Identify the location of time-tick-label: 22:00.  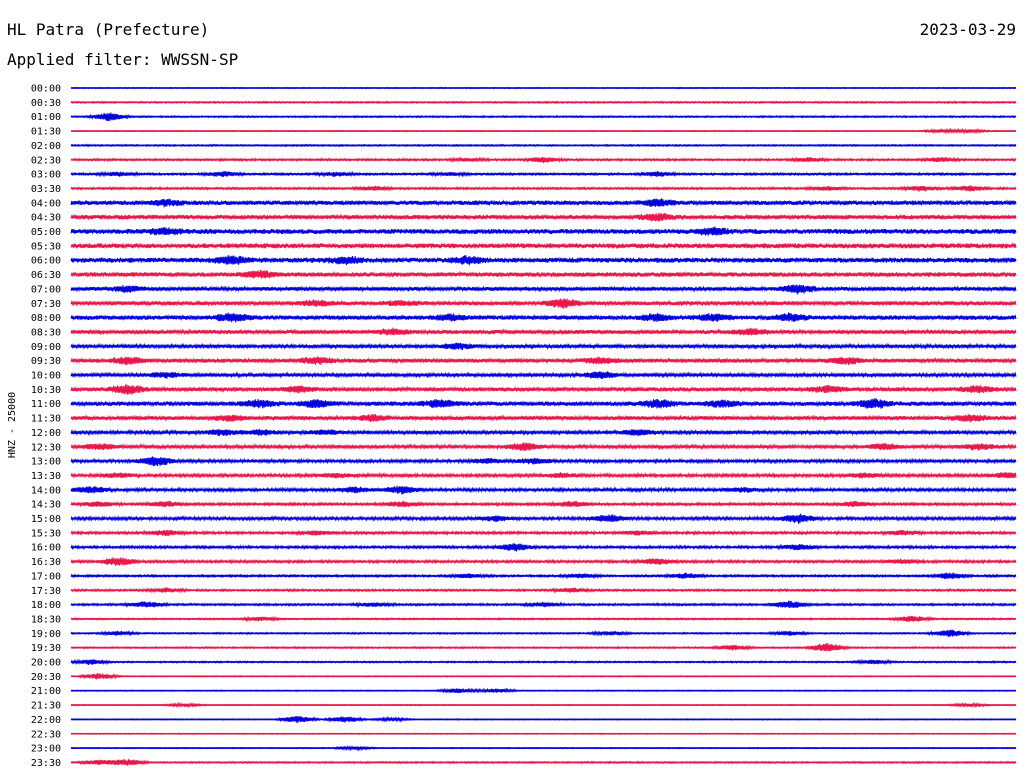
(46, 720).